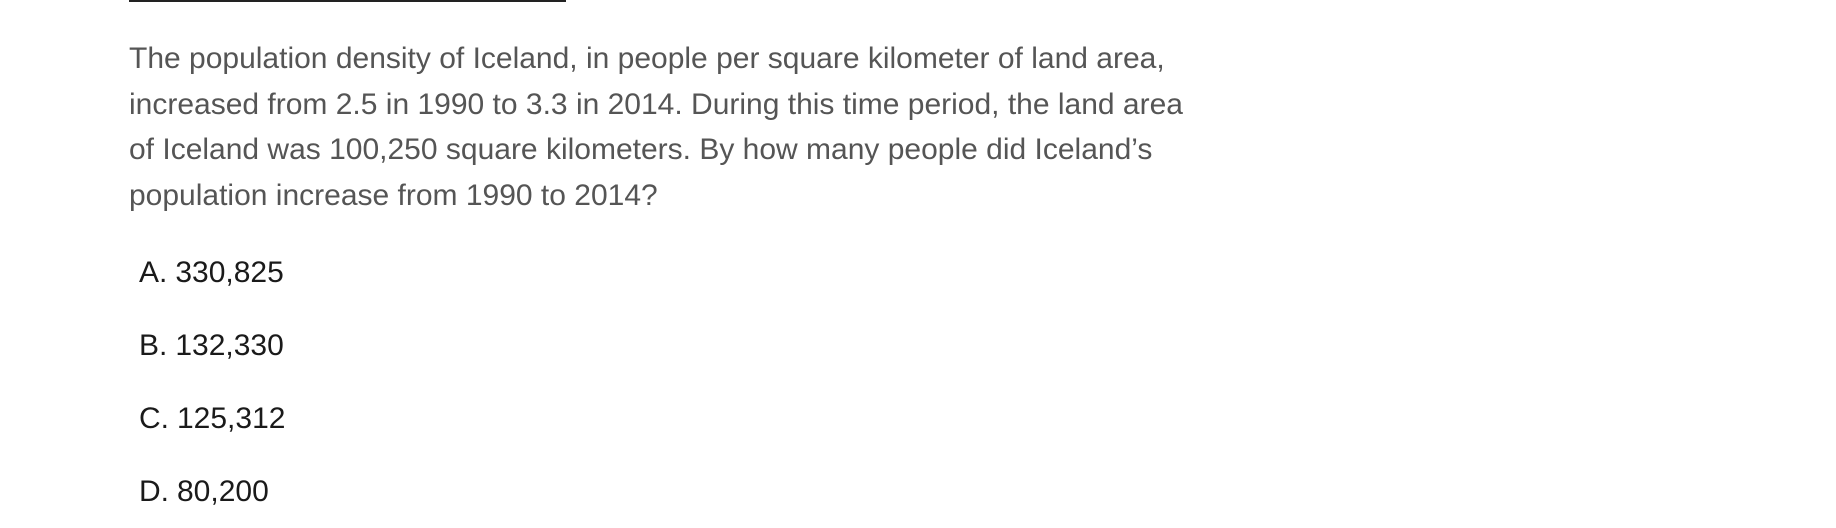  What do you see at coordinates (229, 272) in the screenshot?
I see `choice-a-text: 330,825` at bounding box center [229, 272].